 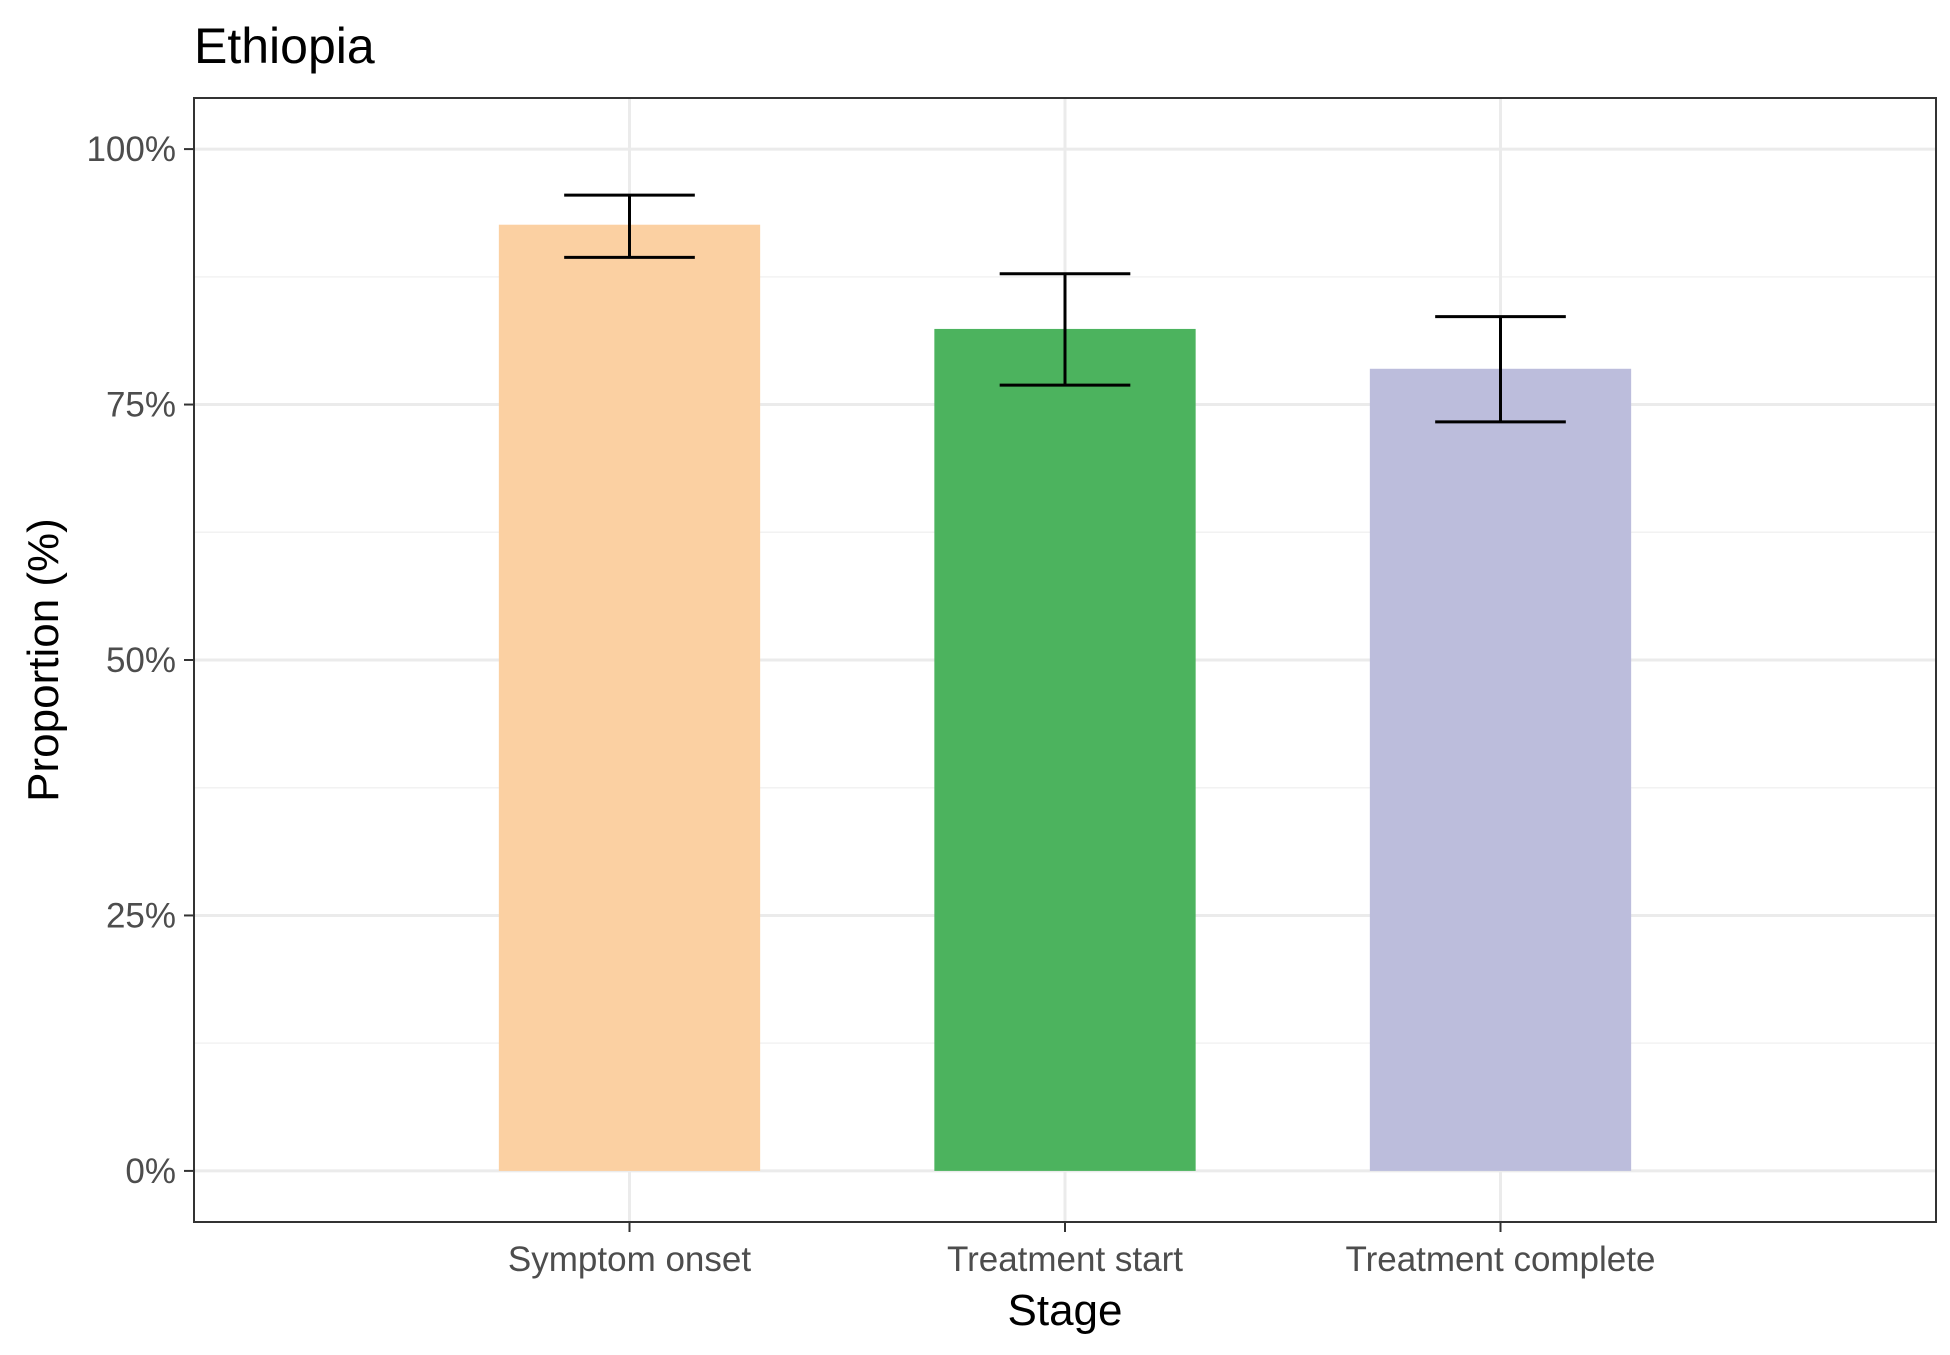 I want to click on y-tick-label: 75%, so click(x=141, y=405).